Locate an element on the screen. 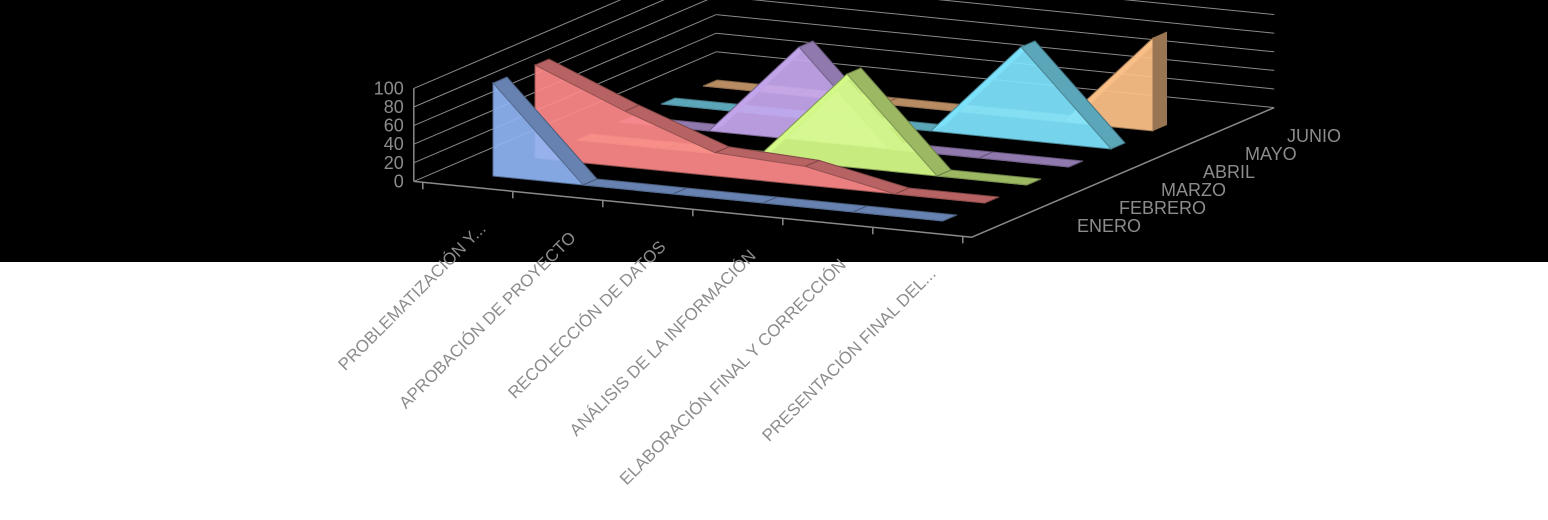 This screenshot has width=1548, height=520. y-tick-label: 60 is located at coordinates (394, 126).